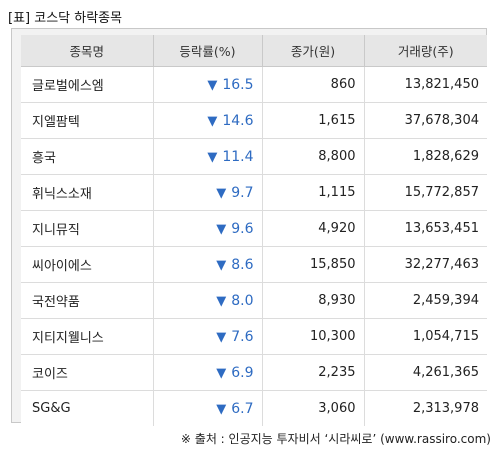 The image size is (503, 451). I want to click on stock-name: 씨아이에스, so click(87, 264).